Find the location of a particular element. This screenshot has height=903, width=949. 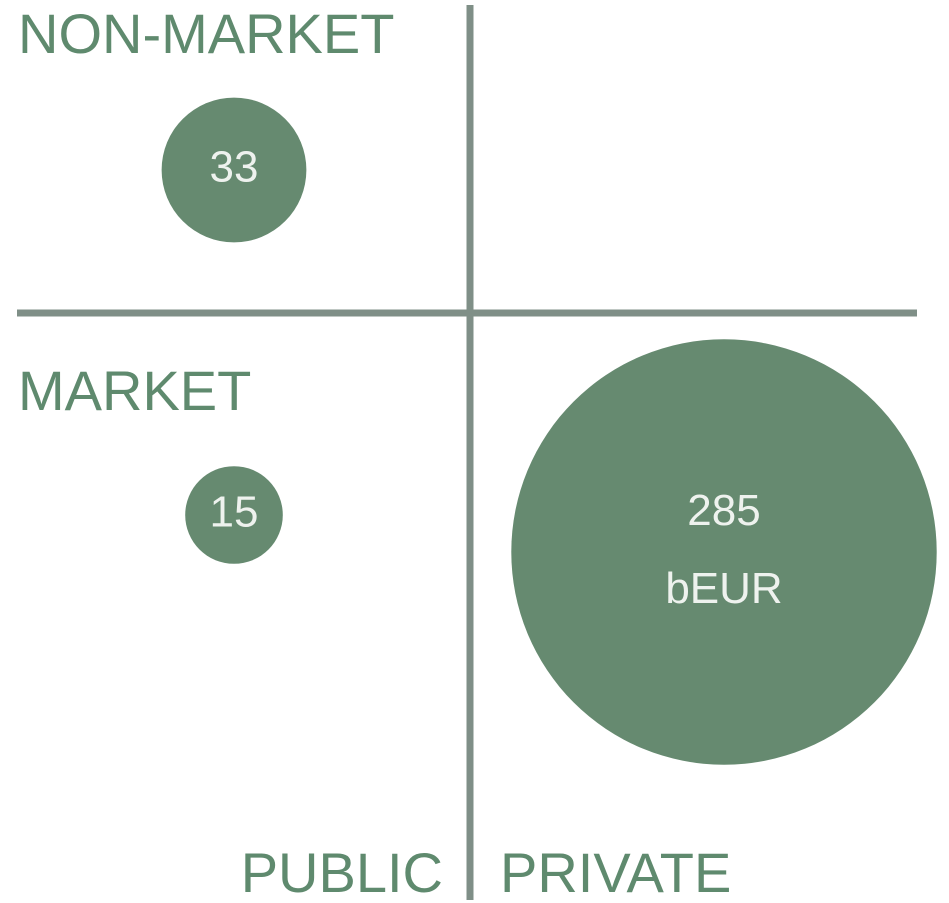

bubble-label: 15 is located at coordinates (234, 512).